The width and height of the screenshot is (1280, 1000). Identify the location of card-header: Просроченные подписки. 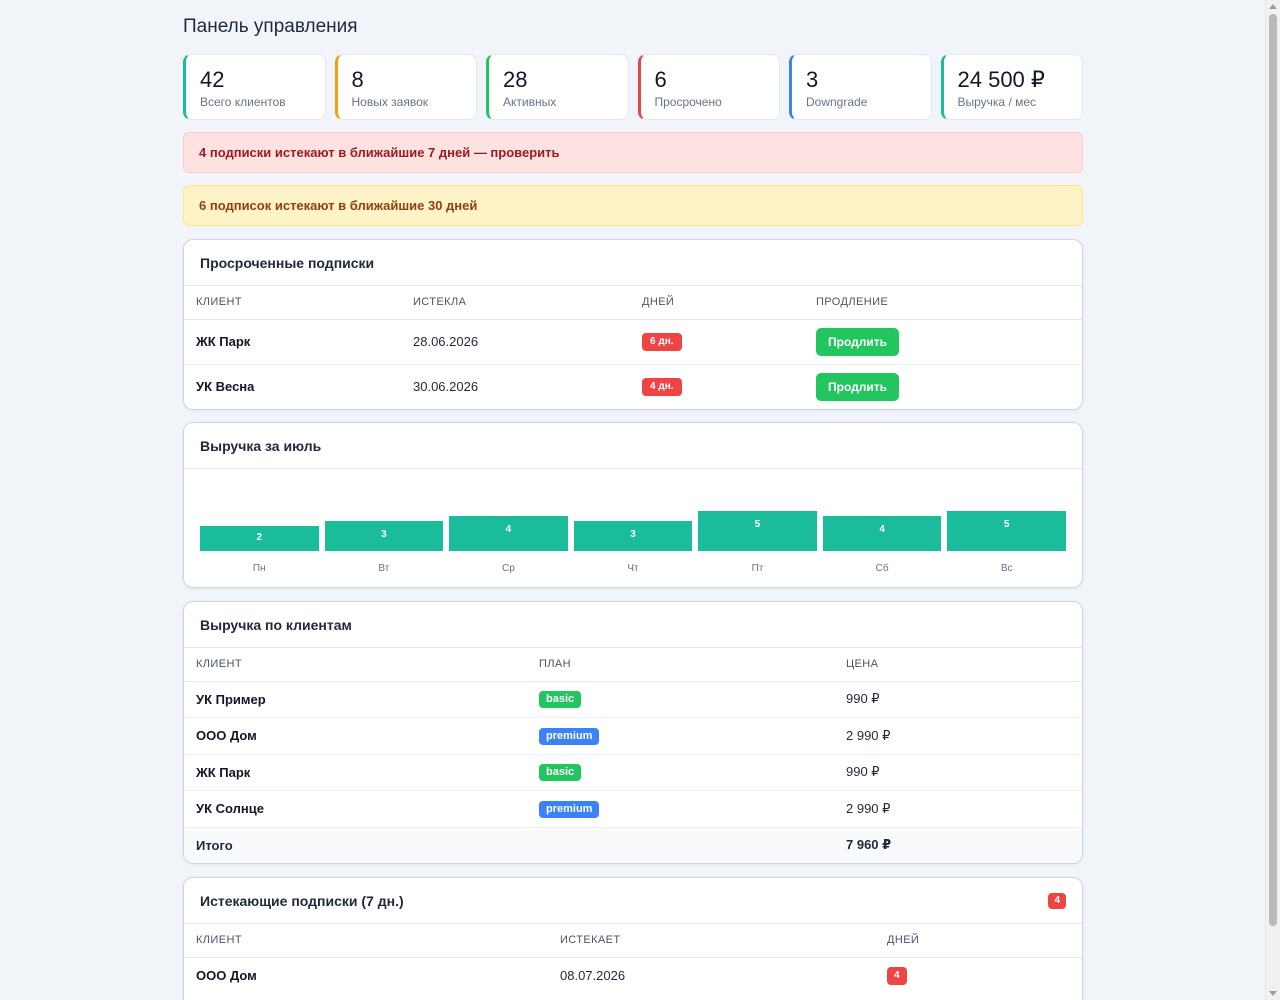
(633, 263).